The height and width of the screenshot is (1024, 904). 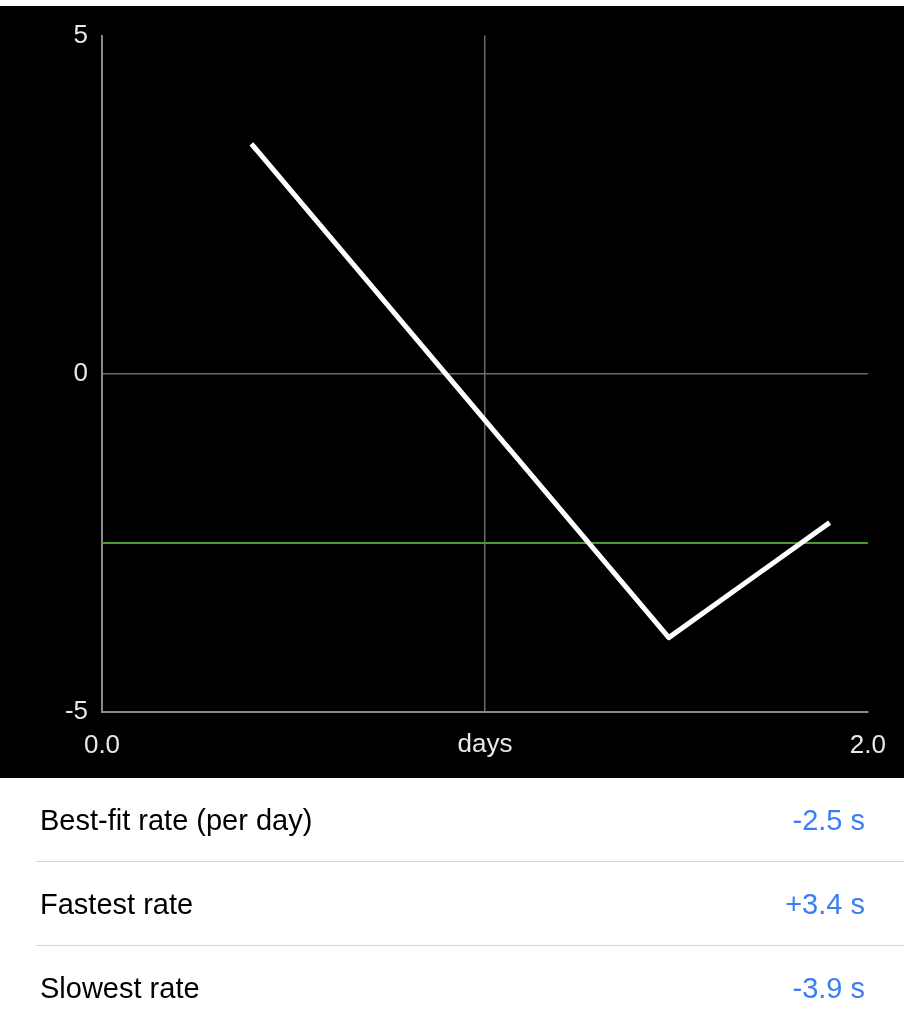 I want to click on x-tick-label: 2.0, so click(x=868, y=743).